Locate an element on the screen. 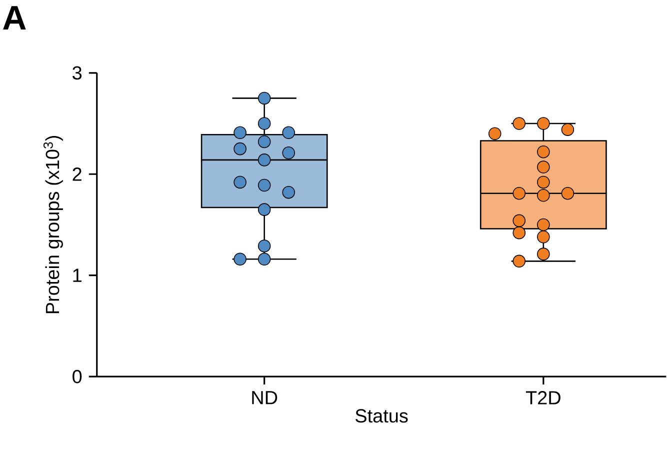  y-axis-title: Protein groups (x10$^{3}$) is located at coordinates (53, 224).